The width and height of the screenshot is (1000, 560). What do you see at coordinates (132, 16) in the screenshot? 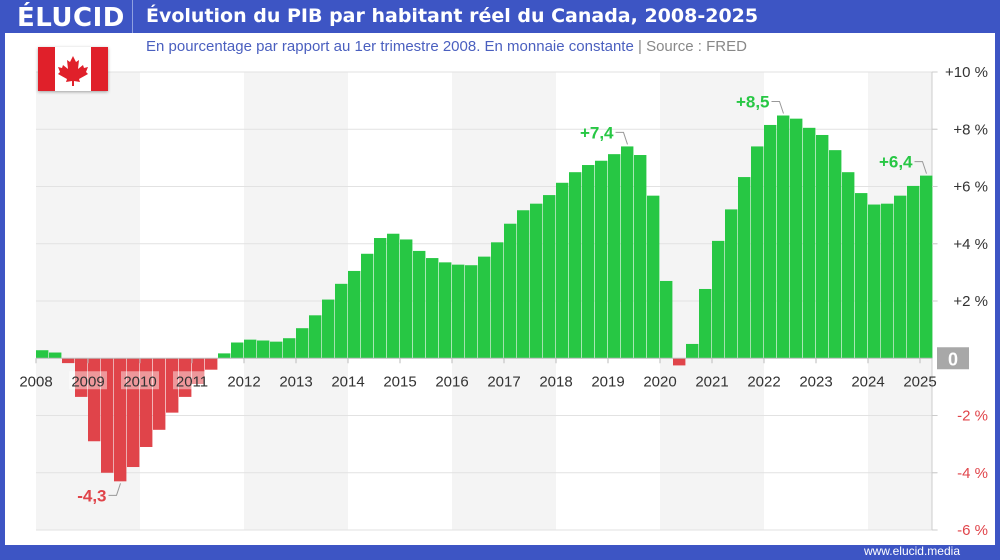
I see `header-divider` at bounding box center [132, 16].